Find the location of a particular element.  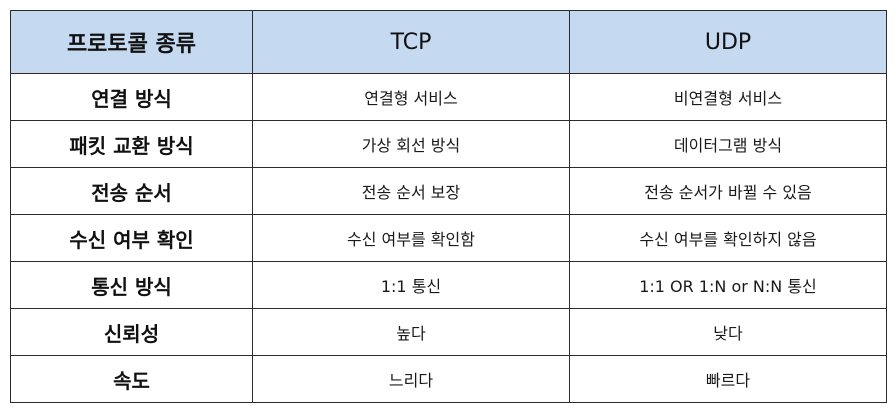

tcp-cell: 가상 회선 방식 is located at coordinates (411, 144).